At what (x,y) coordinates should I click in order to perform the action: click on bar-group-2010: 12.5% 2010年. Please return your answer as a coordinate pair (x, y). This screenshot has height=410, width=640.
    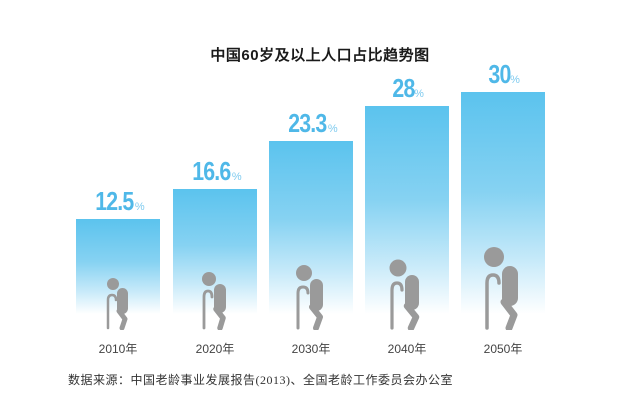
    Looking at the image, I should click on (118, 205).